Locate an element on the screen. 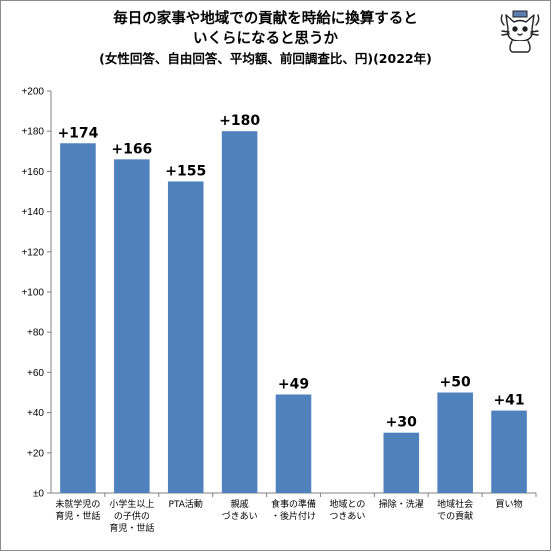 The image size is (551, 551). y-tick-label: +180 is located at coordinates (32, 132).